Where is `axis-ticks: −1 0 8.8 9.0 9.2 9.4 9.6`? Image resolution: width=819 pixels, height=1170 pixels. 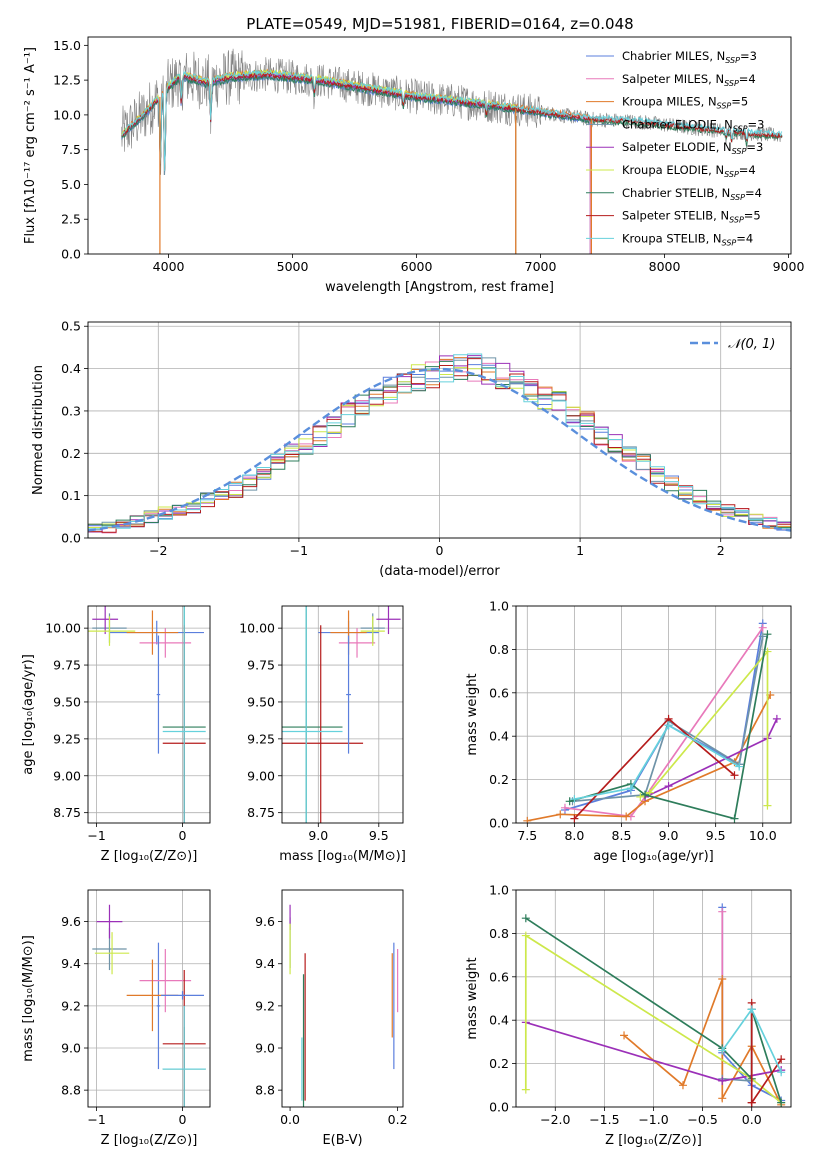
axis-ticks: −1 0 8.8 9.0 9.2 9.4 9.6 is located at coordinates (123, 1020).